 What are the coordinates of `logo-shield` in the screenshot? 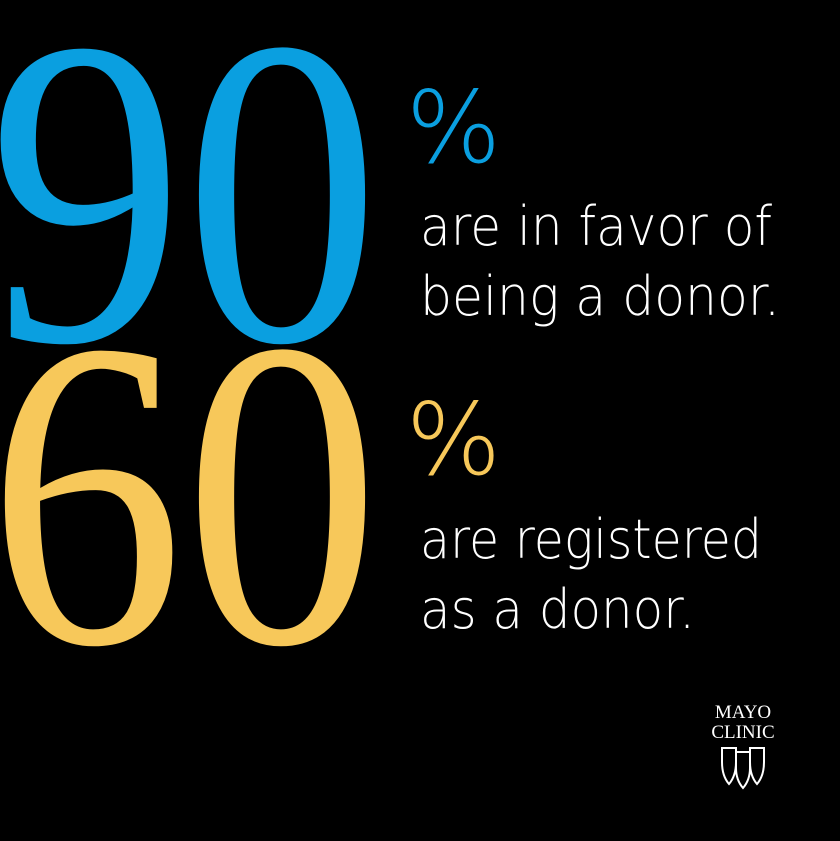 It's located at (743, 768).